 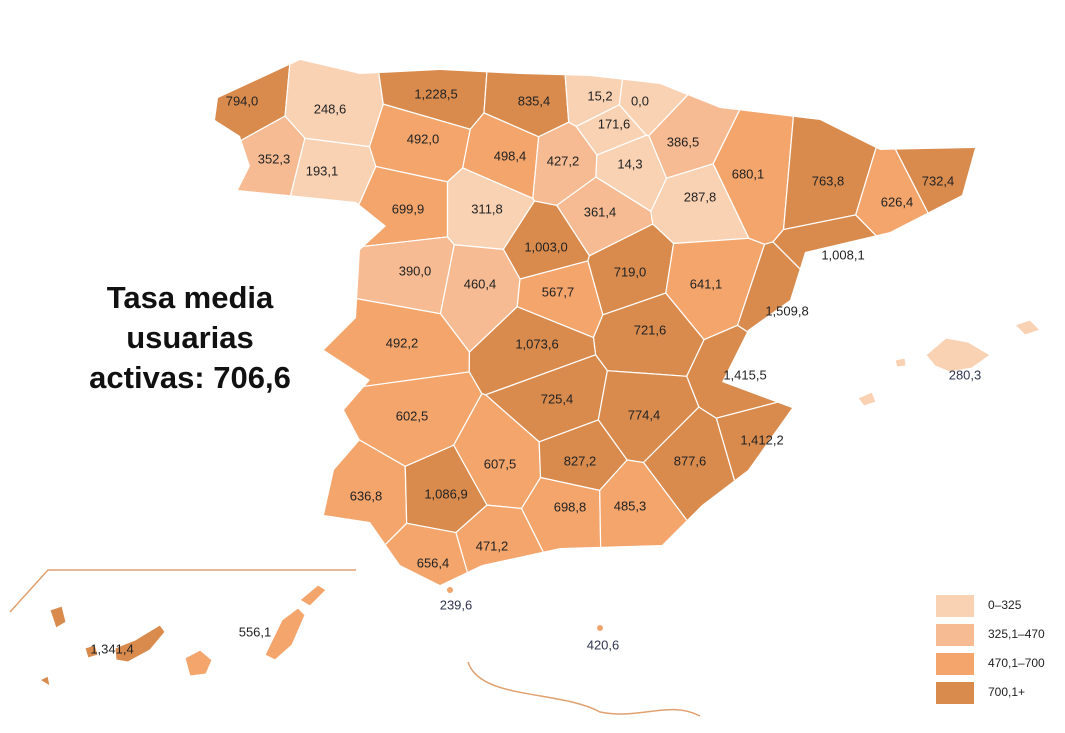 I want to click on province-label: 721,6, so click(x=650, y=329).